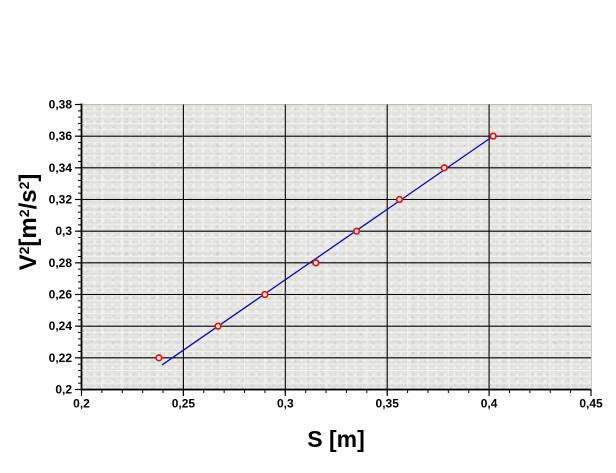 The width and height of the screenshot is (616, 473). I want to click on y-tick-label: 0,36, so click(61, 136).